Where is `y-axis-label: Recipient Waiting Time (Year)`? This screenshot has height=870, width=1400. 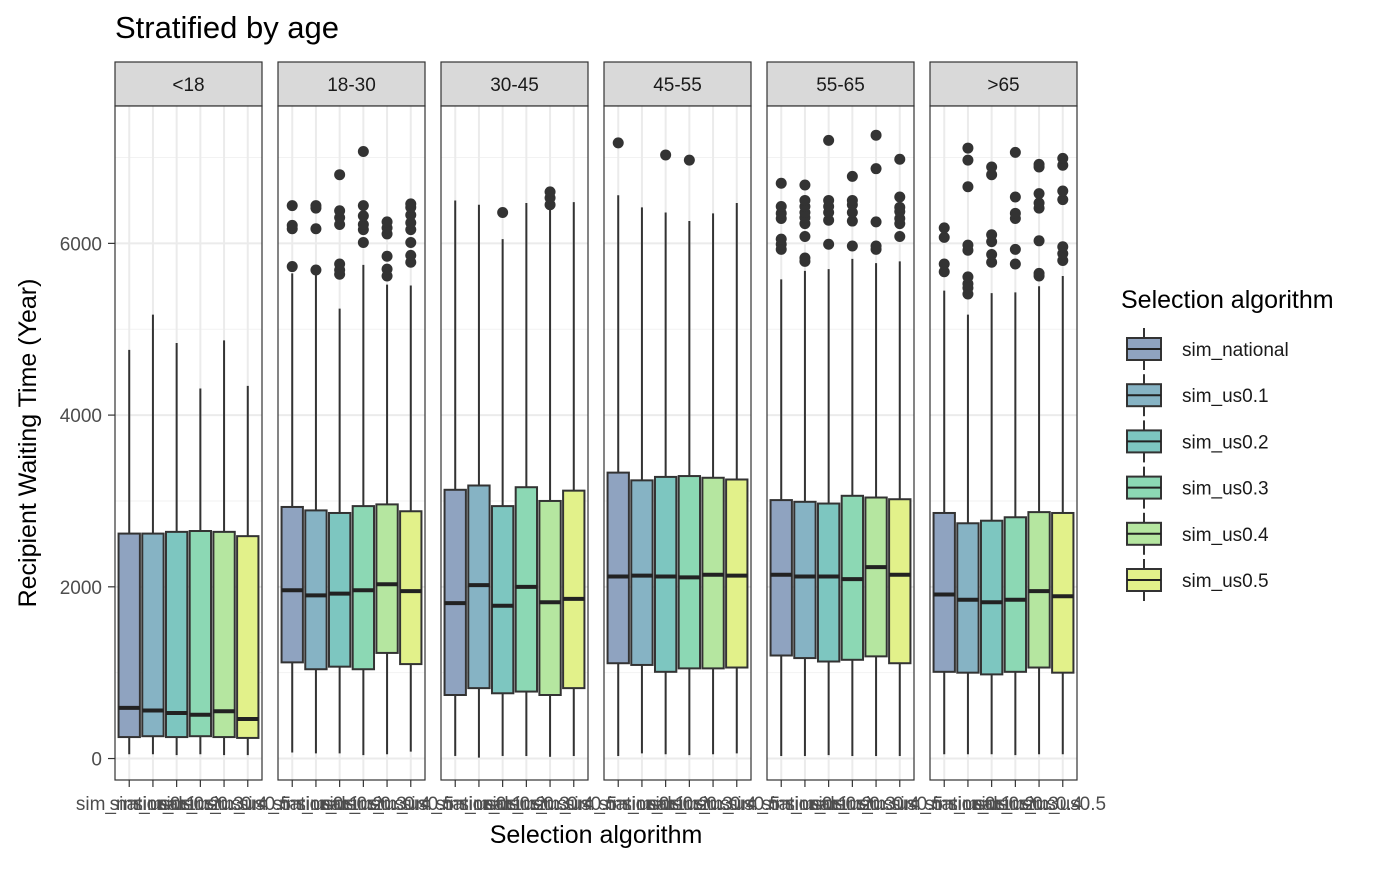 y-axis-label: Recipient Waiting Time (Year) is located at coordinates (28, 443).